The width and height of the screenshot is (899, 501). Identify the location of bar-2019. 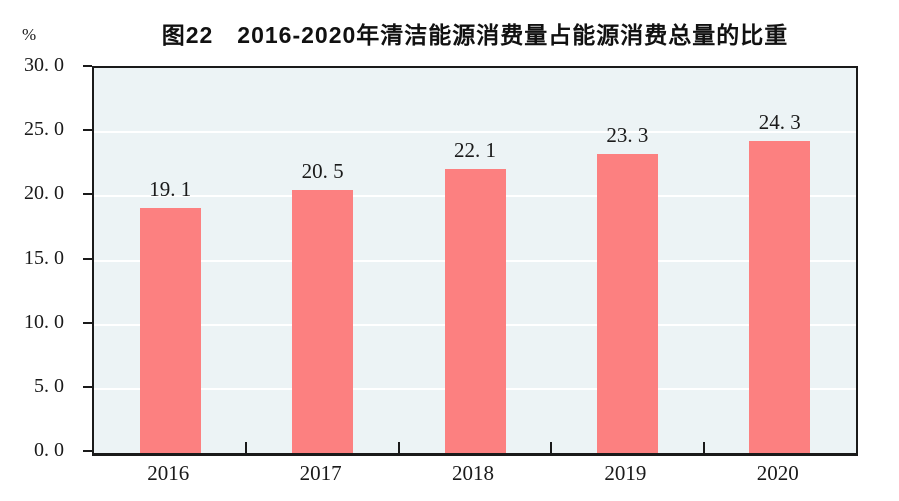
(627, 303).